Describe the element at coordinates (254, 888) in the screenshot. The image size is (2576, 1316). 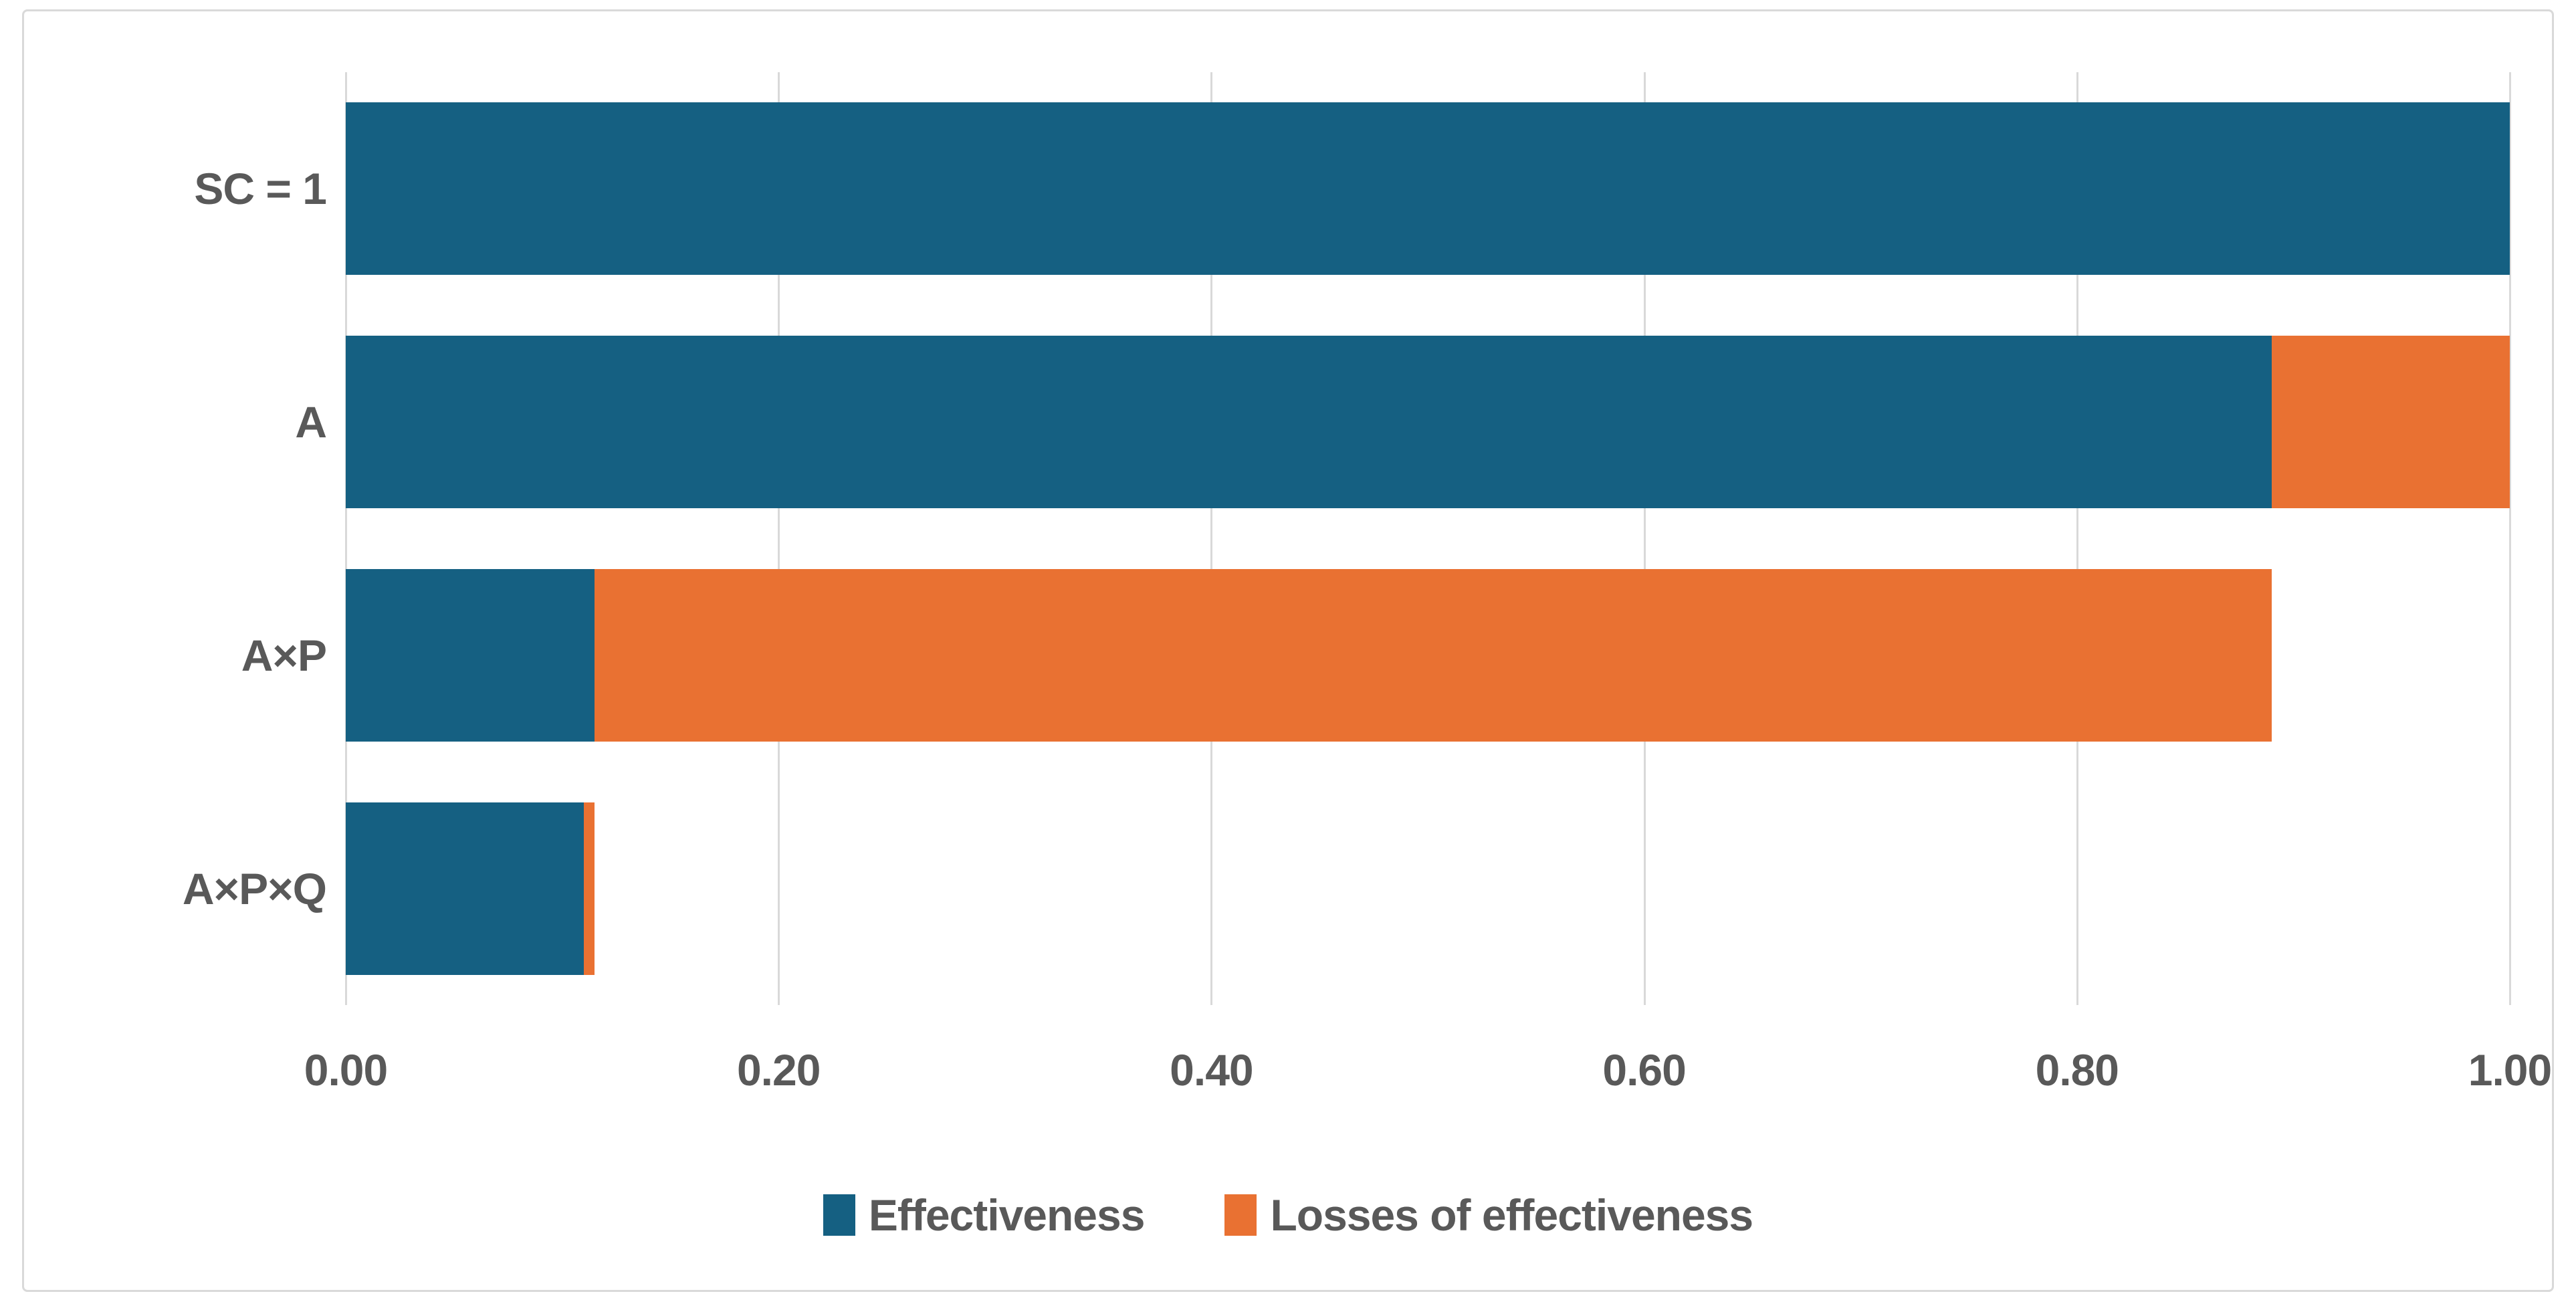
I see `category-label: A×P×Q` at that location.